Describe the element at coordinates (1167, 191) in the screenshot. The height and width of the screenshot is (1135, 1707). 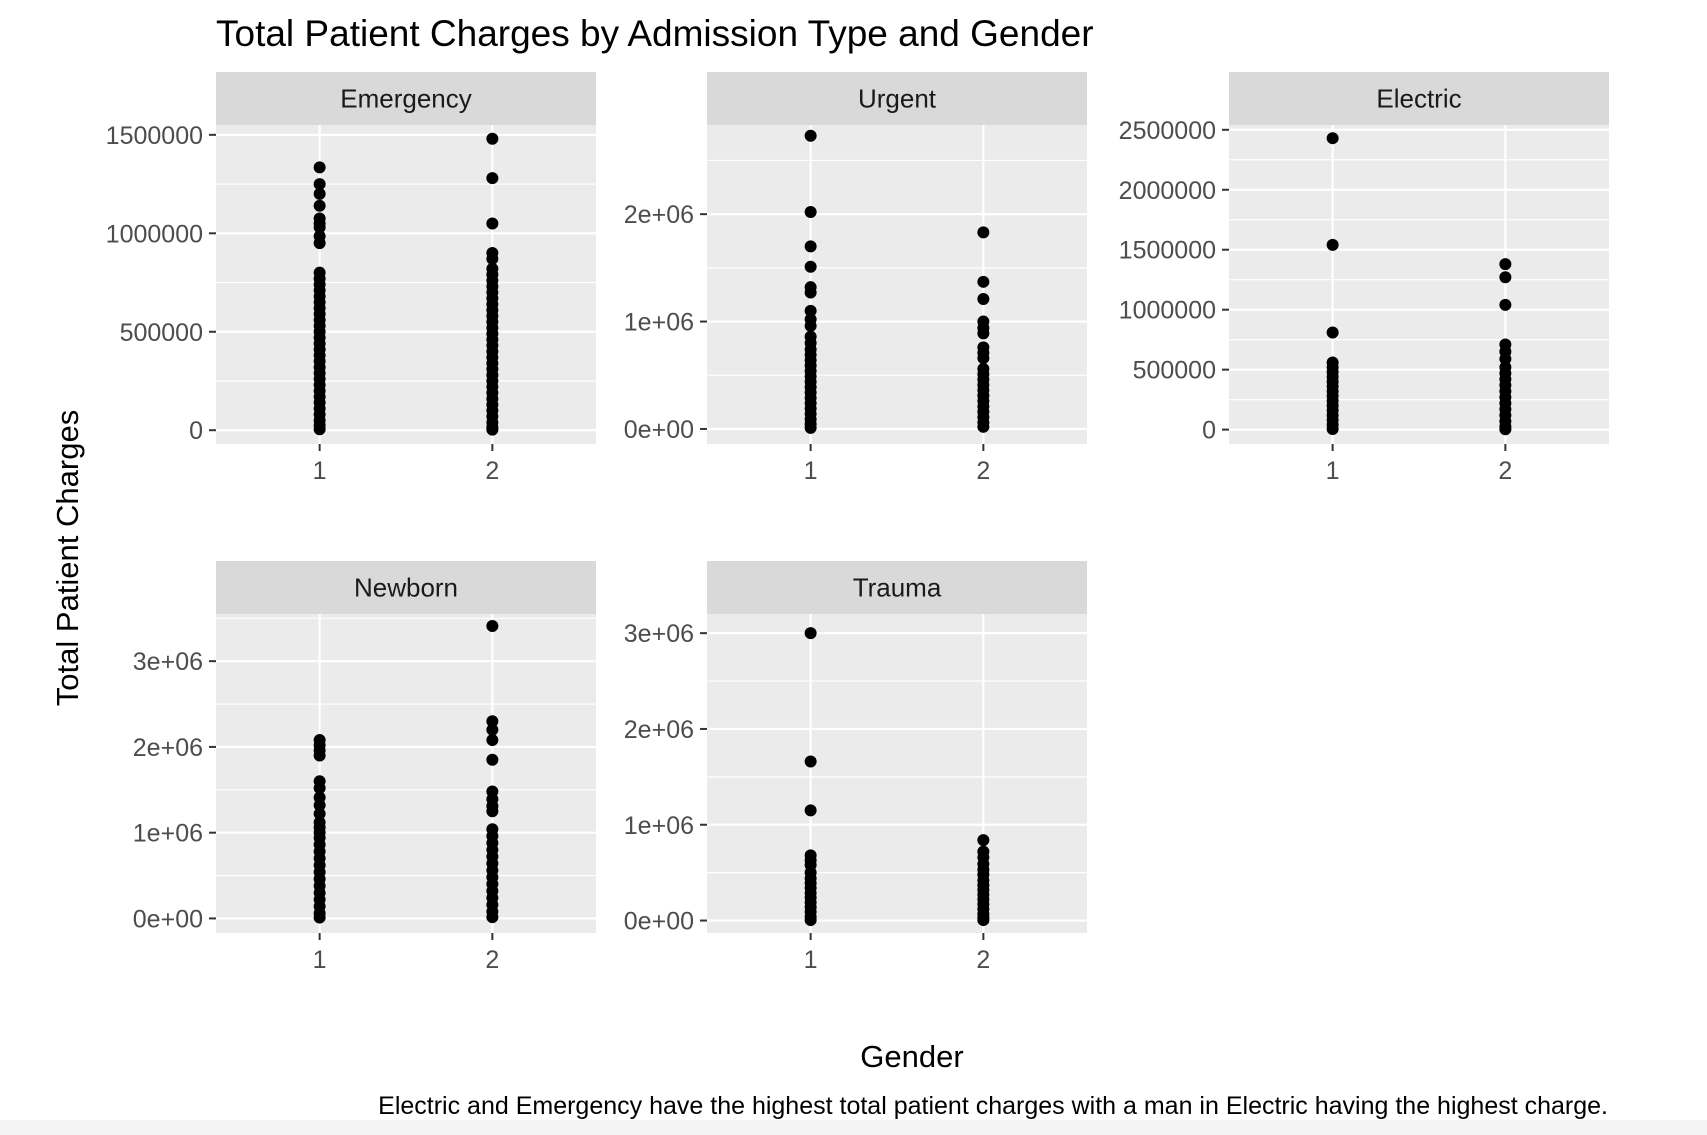
I see `y-tick-label: 2000000` at that location.